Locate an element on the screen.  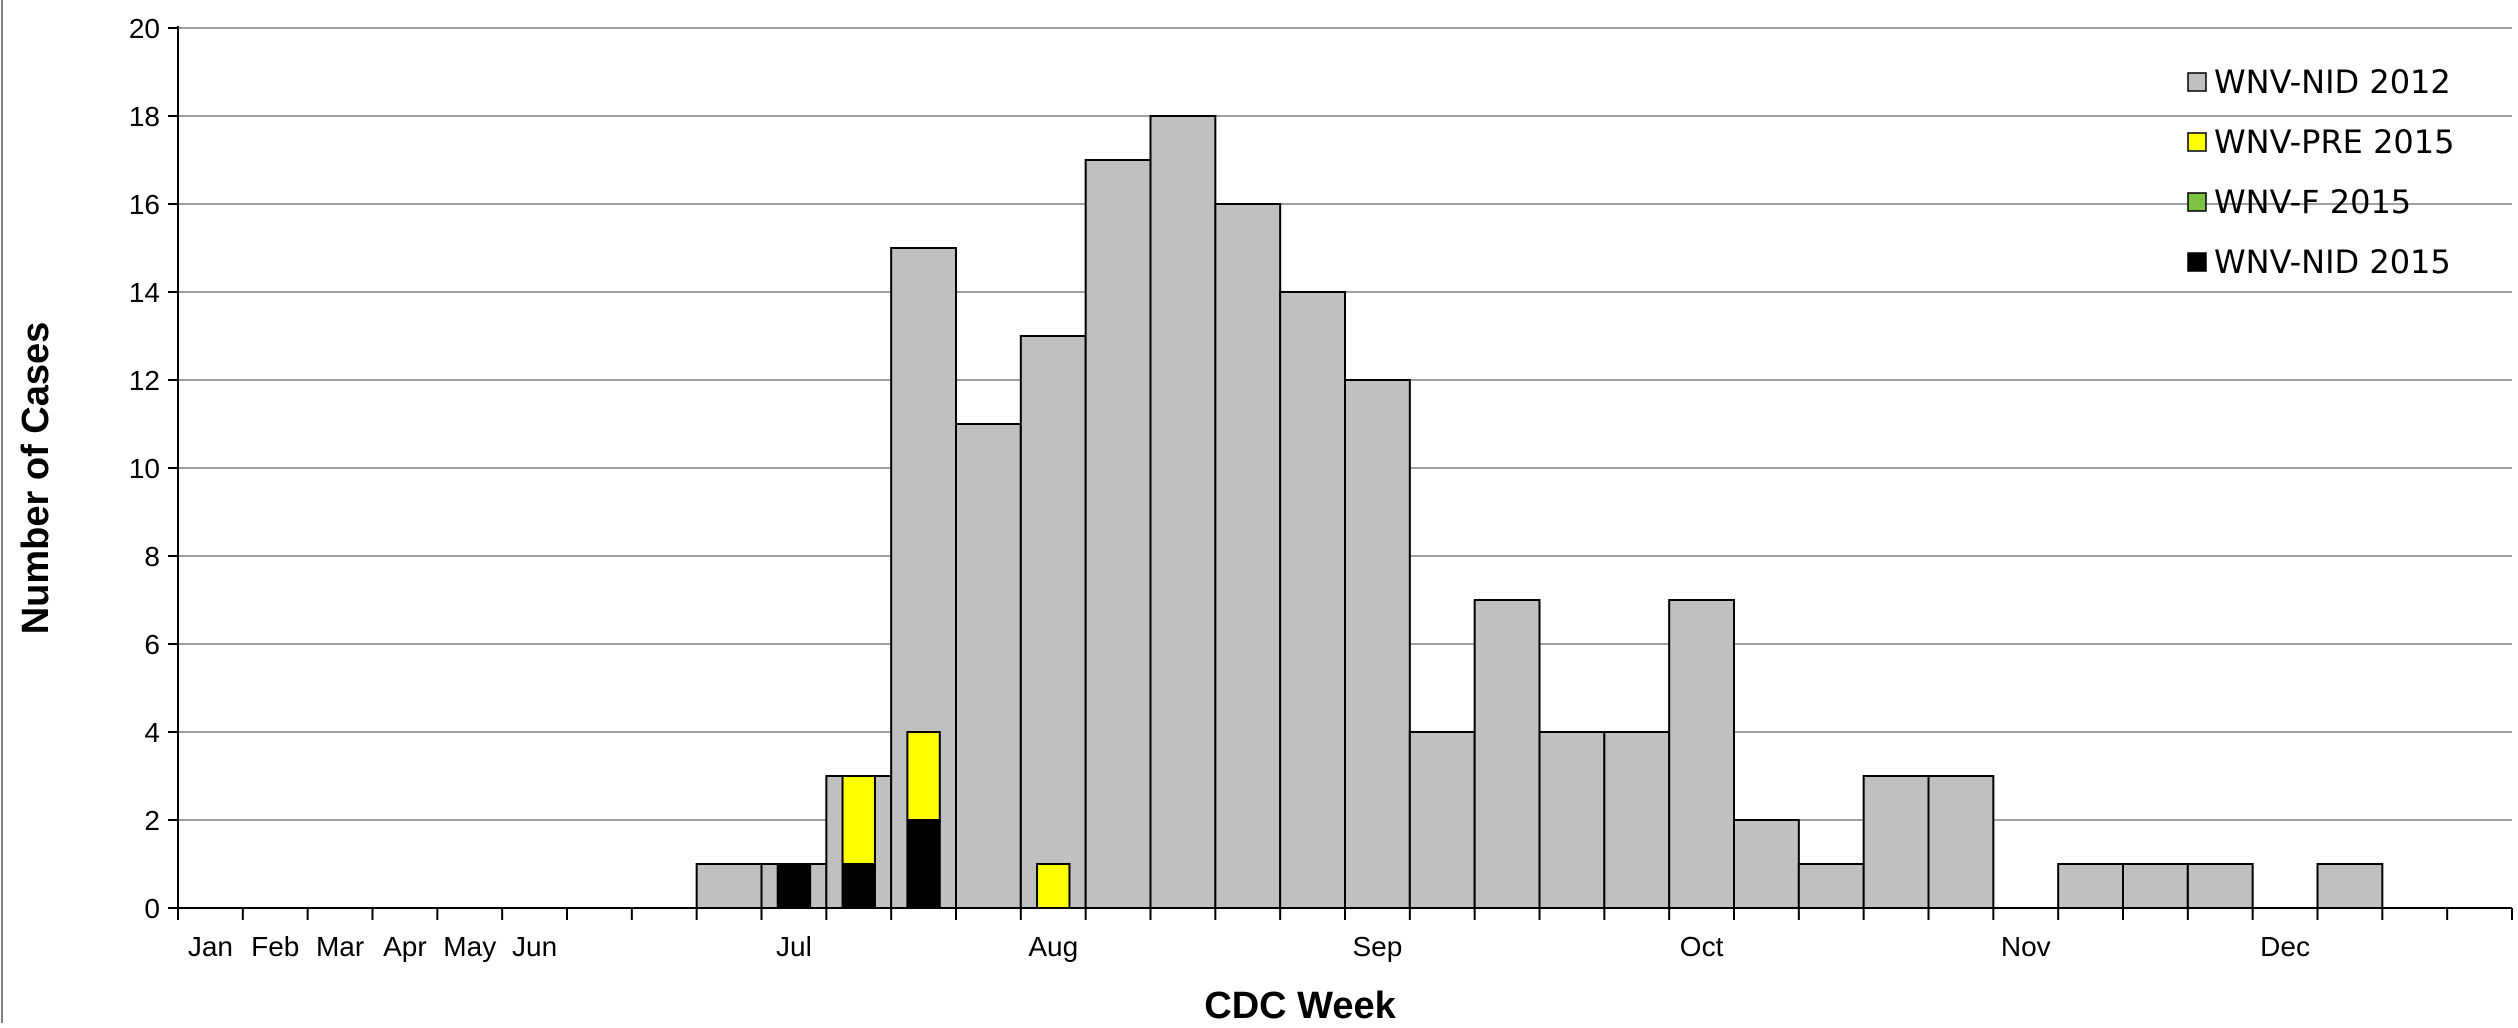
y-tick-label: 2 is located at coordinates (152, 820).